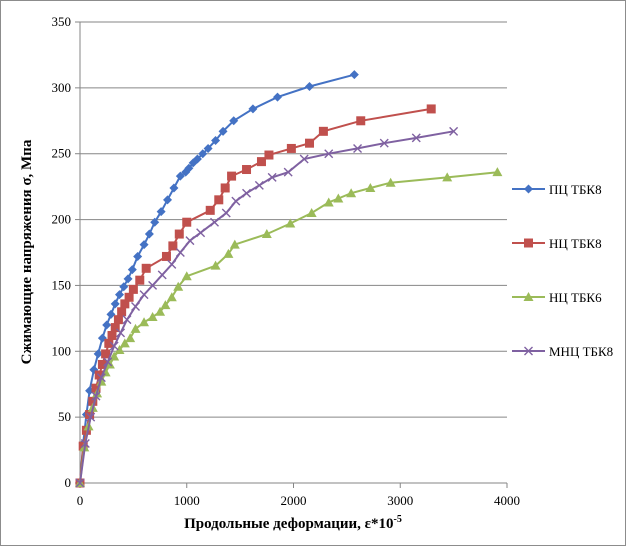 Image resolution: width=626 pixels, height=546 pixels. Describe the element at coordinates (293, 523) in the screenshot. I see `x-axis-title: Продольные деформации, ε*10-5` at that location.